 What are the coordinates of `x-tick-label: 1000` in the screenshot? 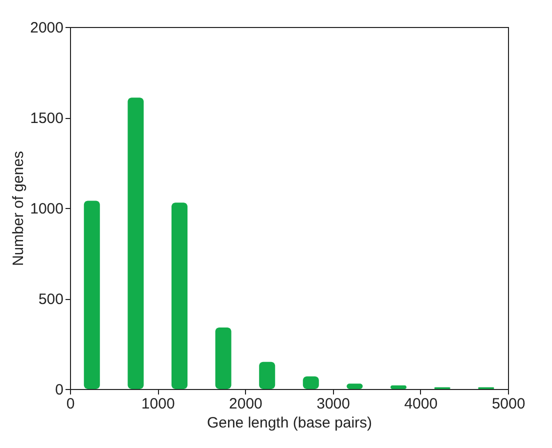 It's located at (158, 404).